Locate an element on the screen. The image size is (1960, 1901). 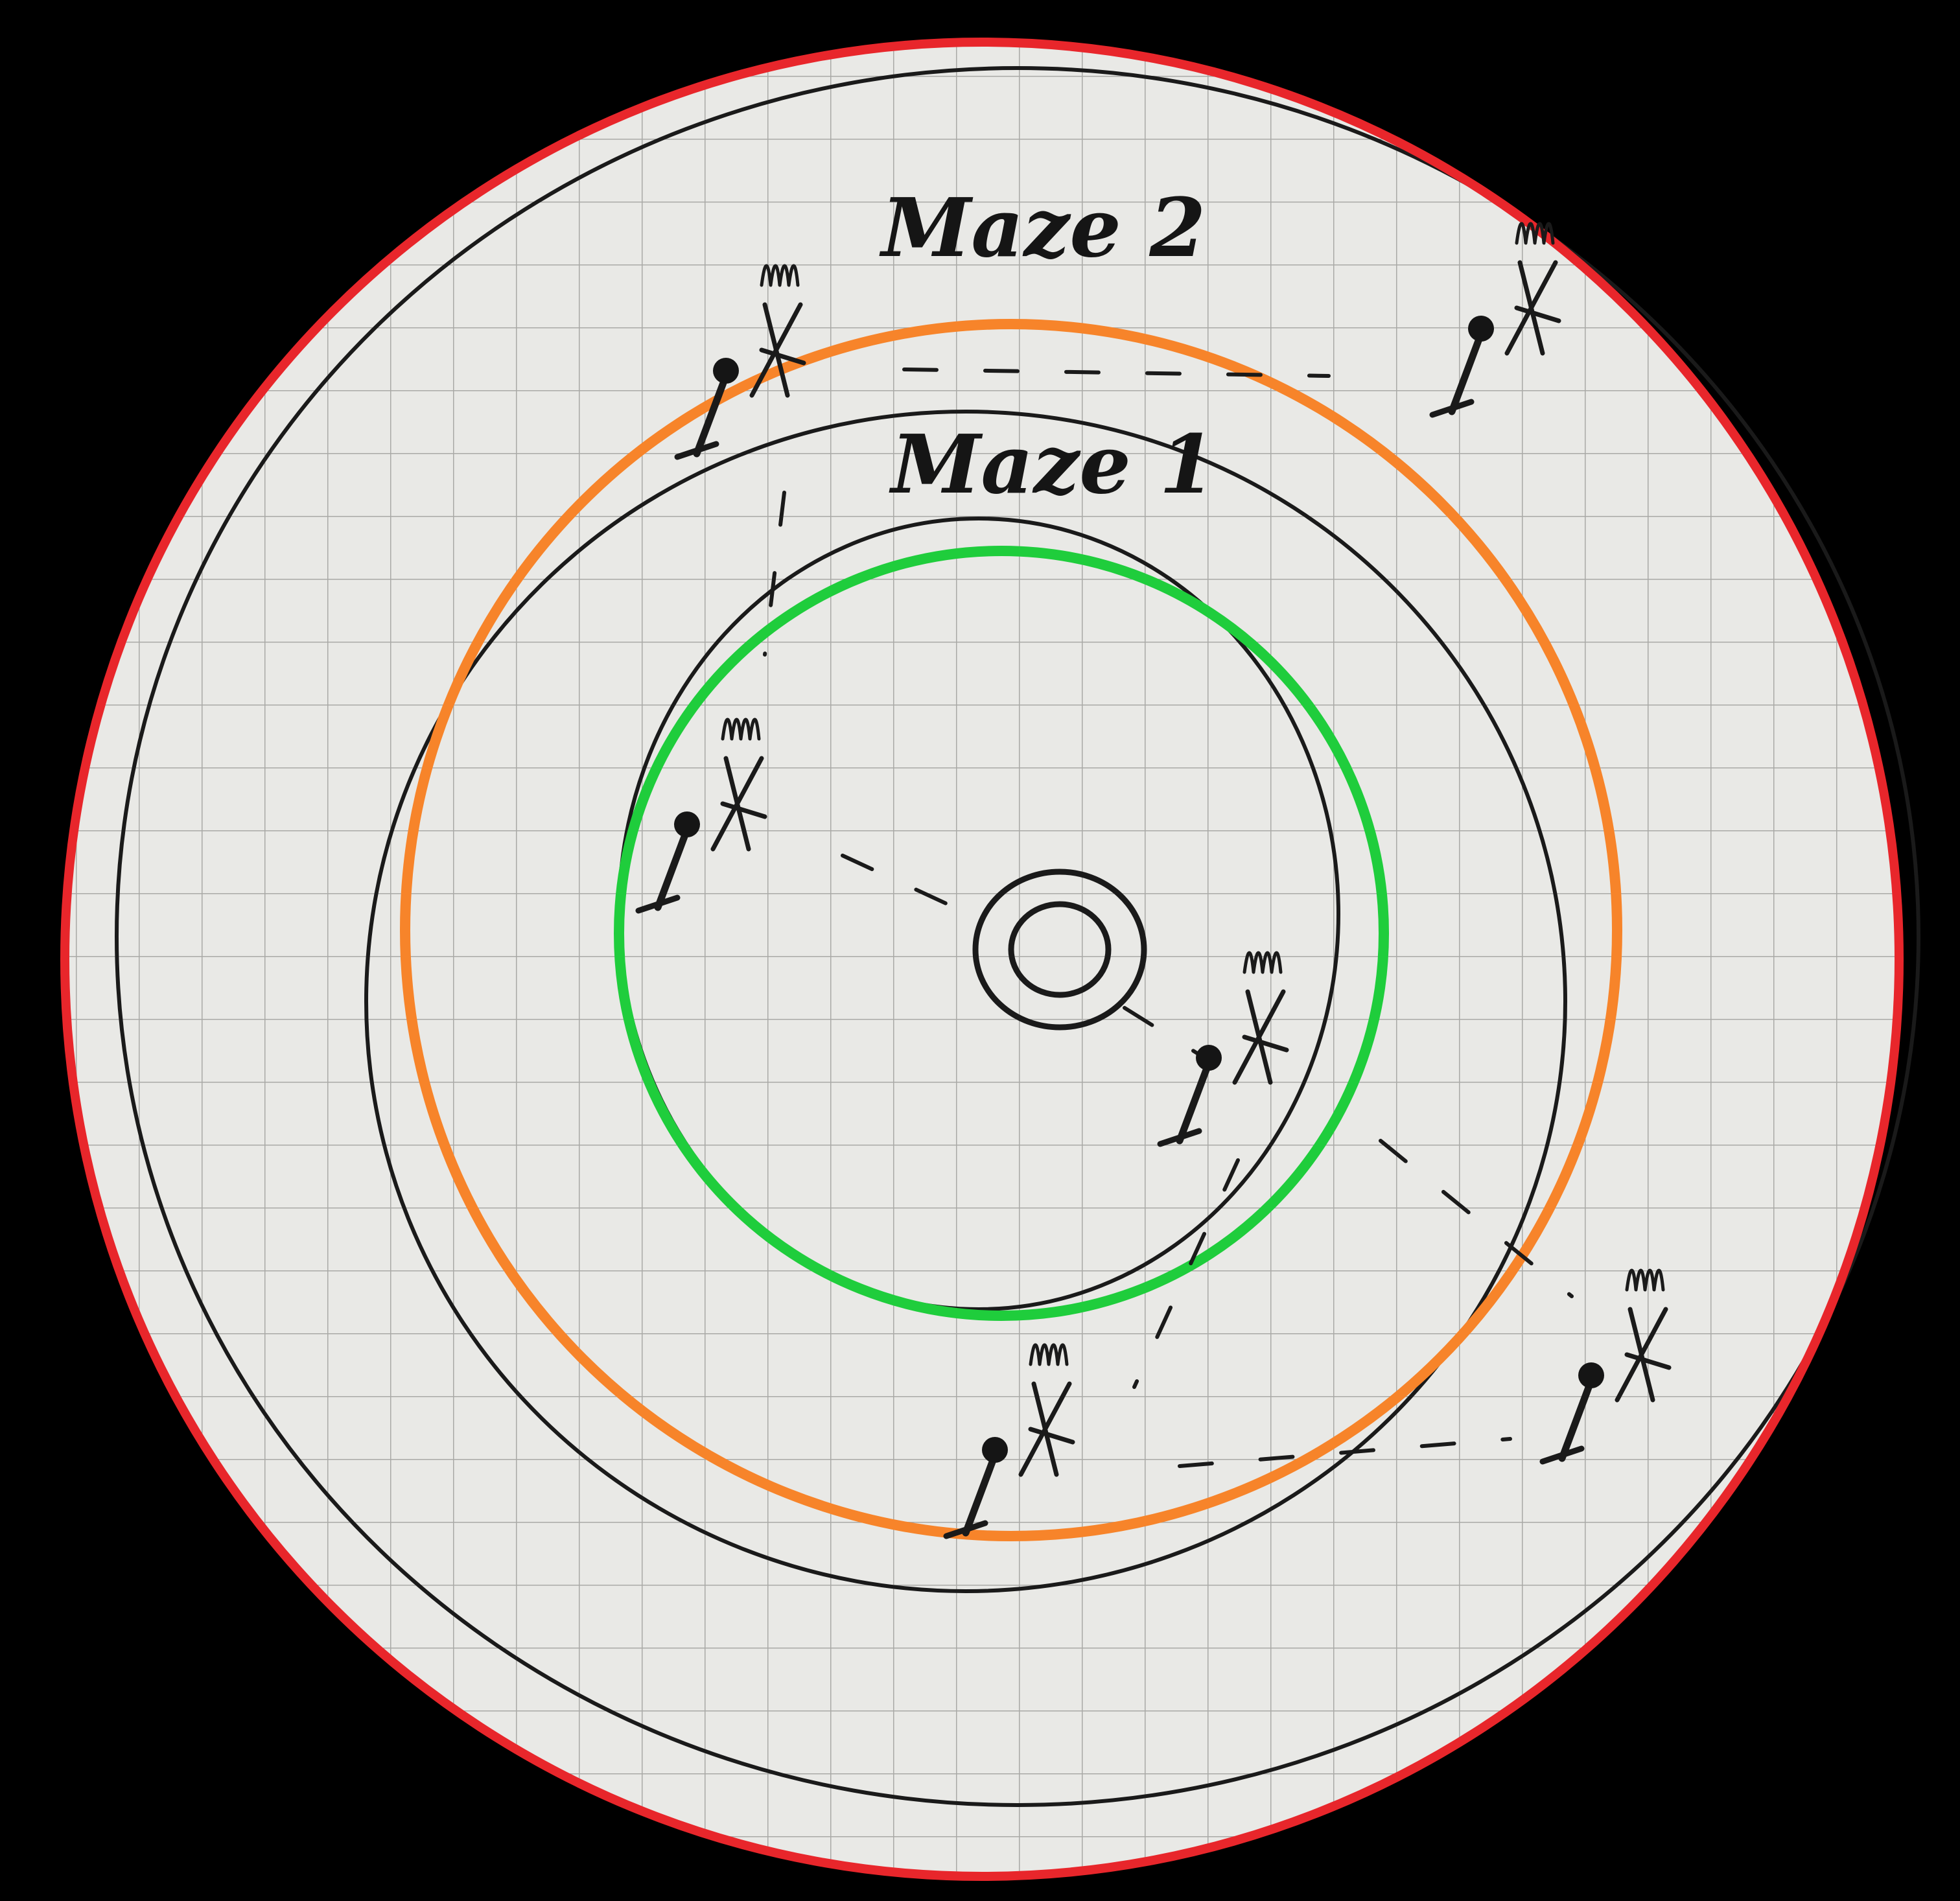
target-icon is located at coordinates (1059, 950).